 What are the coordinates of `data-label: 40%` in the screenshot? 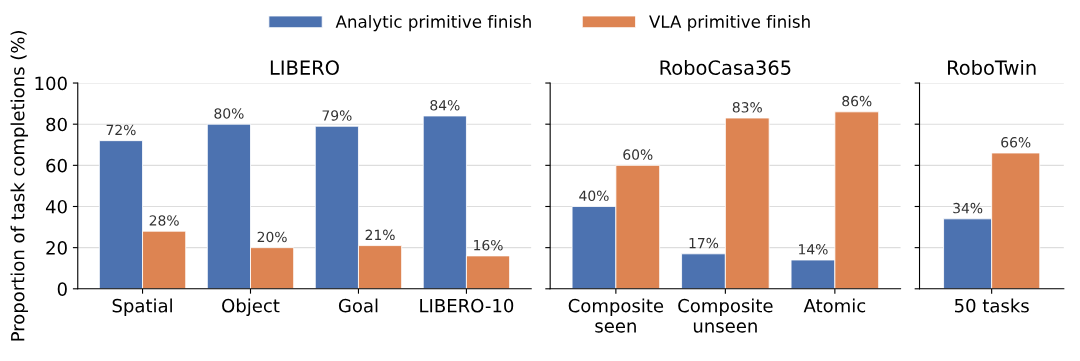 It's located at (594, 196).